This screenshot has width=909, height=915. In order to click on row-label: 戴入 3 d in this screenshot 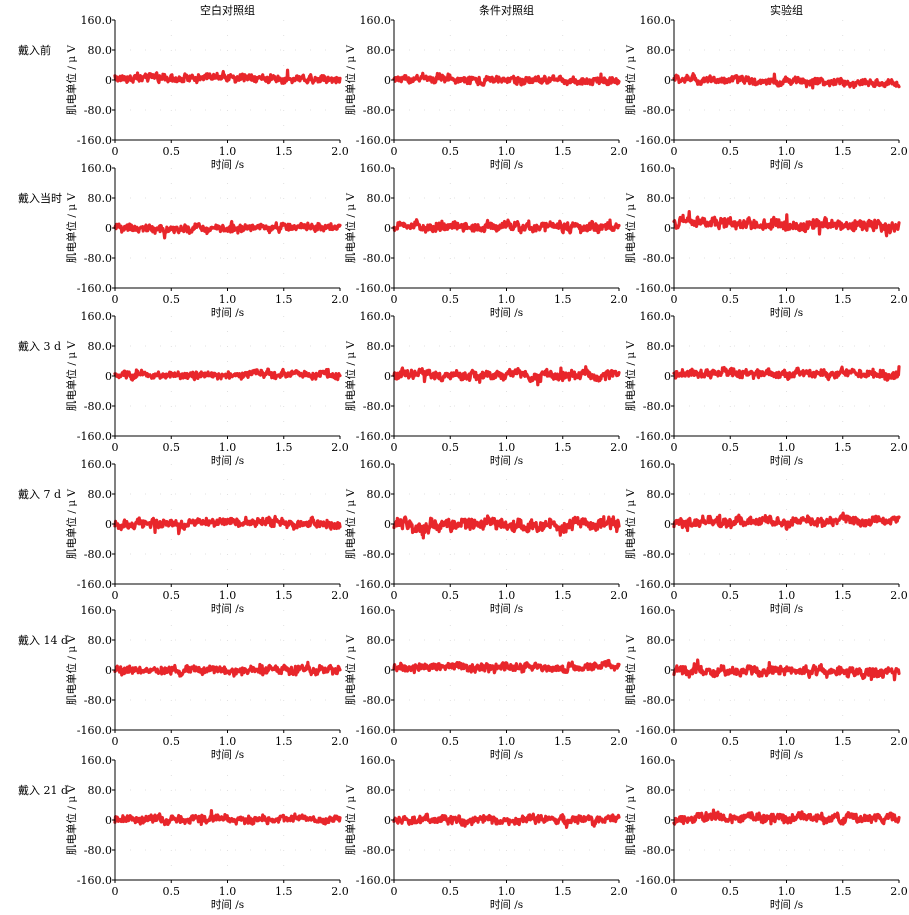, I will do `click(39, 346)`.